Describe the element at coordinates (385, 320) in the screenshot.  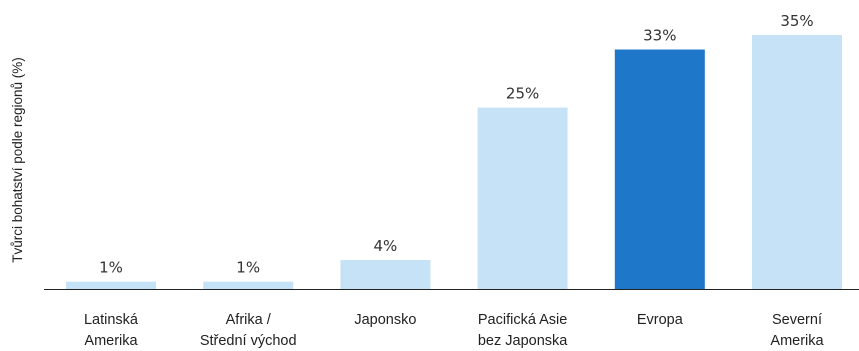
I see `category-label-2: Japonsko` at that location.